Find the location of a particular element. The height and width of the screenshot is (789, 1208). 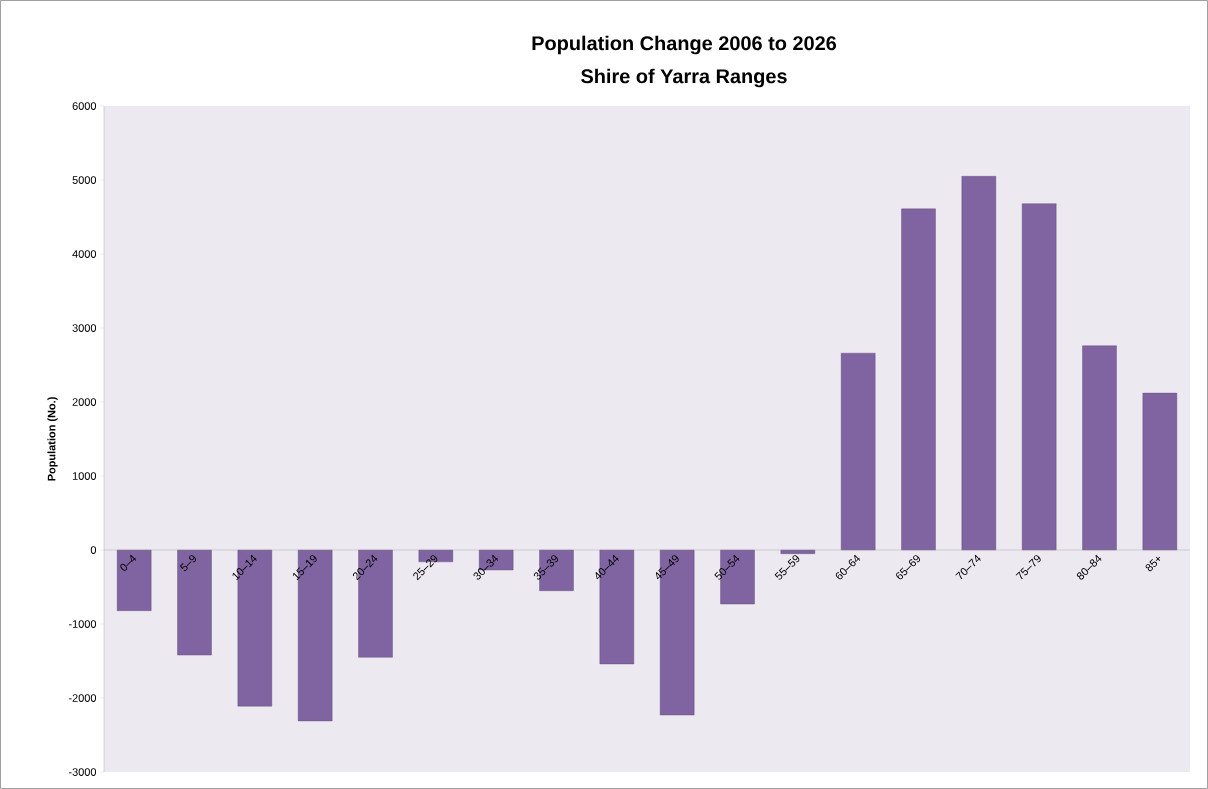

y-tick-label: 1000 is located at coordinates (84, 476).